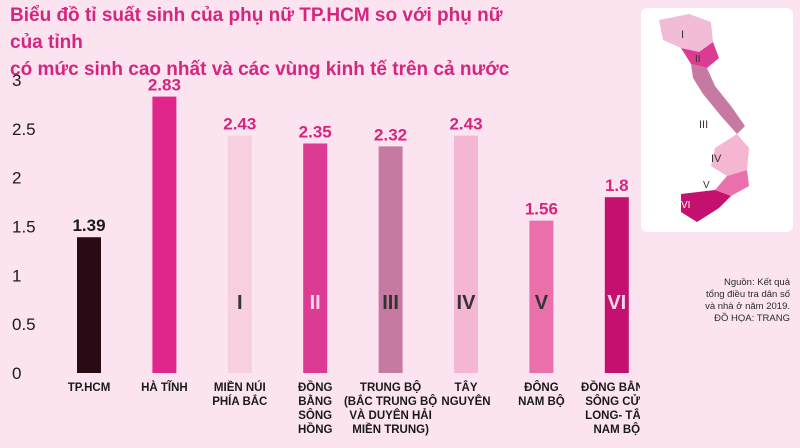  I want to click on source-note-credit: ĐỒ HỌA: TRANG, so click(752, 318).